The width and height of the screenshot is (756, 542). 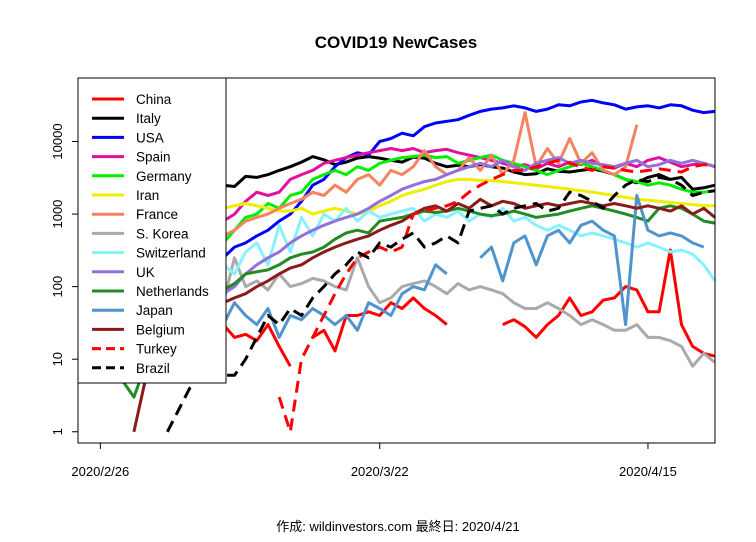 I want to click on x-tick-label-2: 2020/4/15, so click(x=648, y=471).